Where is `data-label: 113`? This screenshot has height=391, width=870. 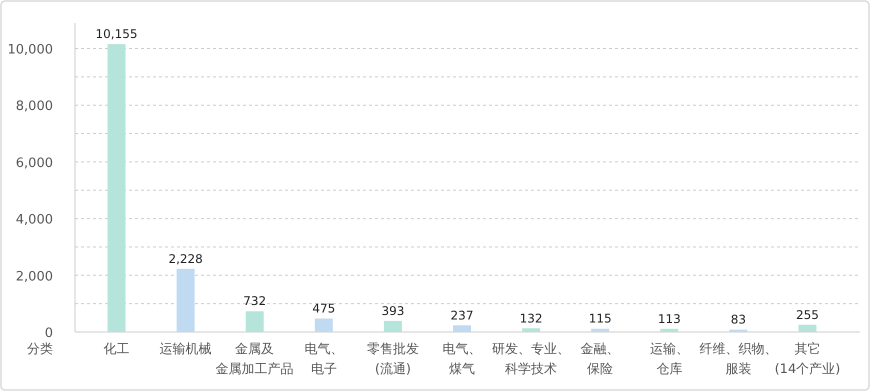
data-label: 113 is located at coordinates (669, 319).